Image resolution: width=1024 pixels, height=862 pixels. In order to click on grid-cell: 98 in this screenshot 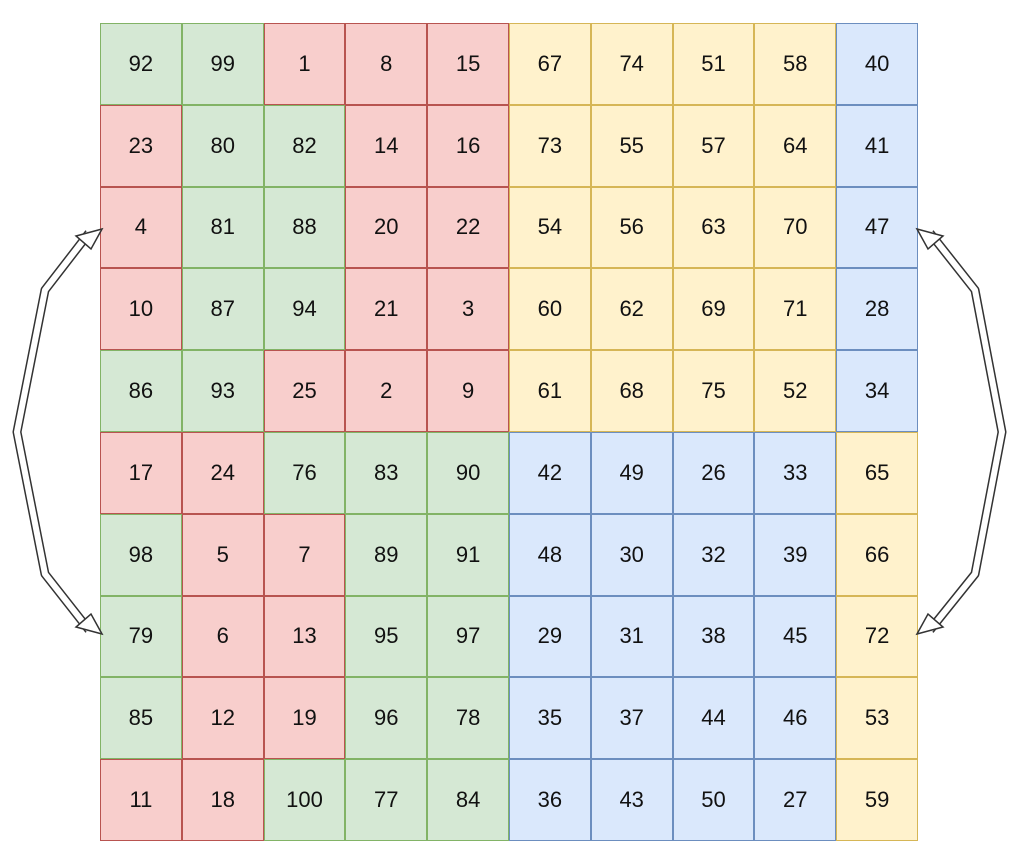, I will do `click(141, 554)`.